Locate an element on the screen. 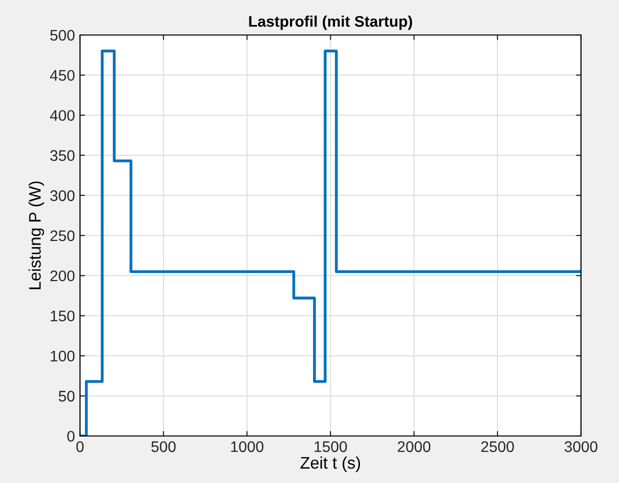  x-tick-label: 3000 is located at coordinates (581, 446).